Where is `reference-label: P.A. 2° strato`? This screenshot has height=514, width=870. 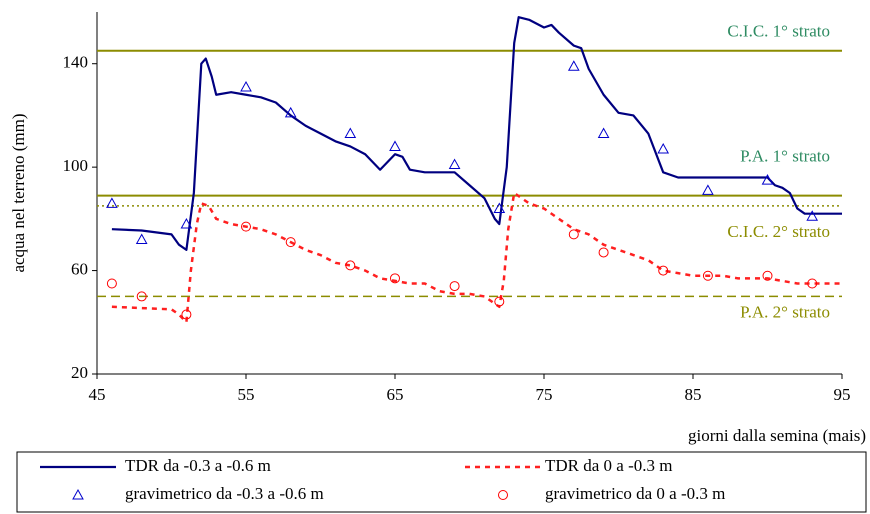
reference-label: P.A. 2° strato is located at coordinates (785, 311).